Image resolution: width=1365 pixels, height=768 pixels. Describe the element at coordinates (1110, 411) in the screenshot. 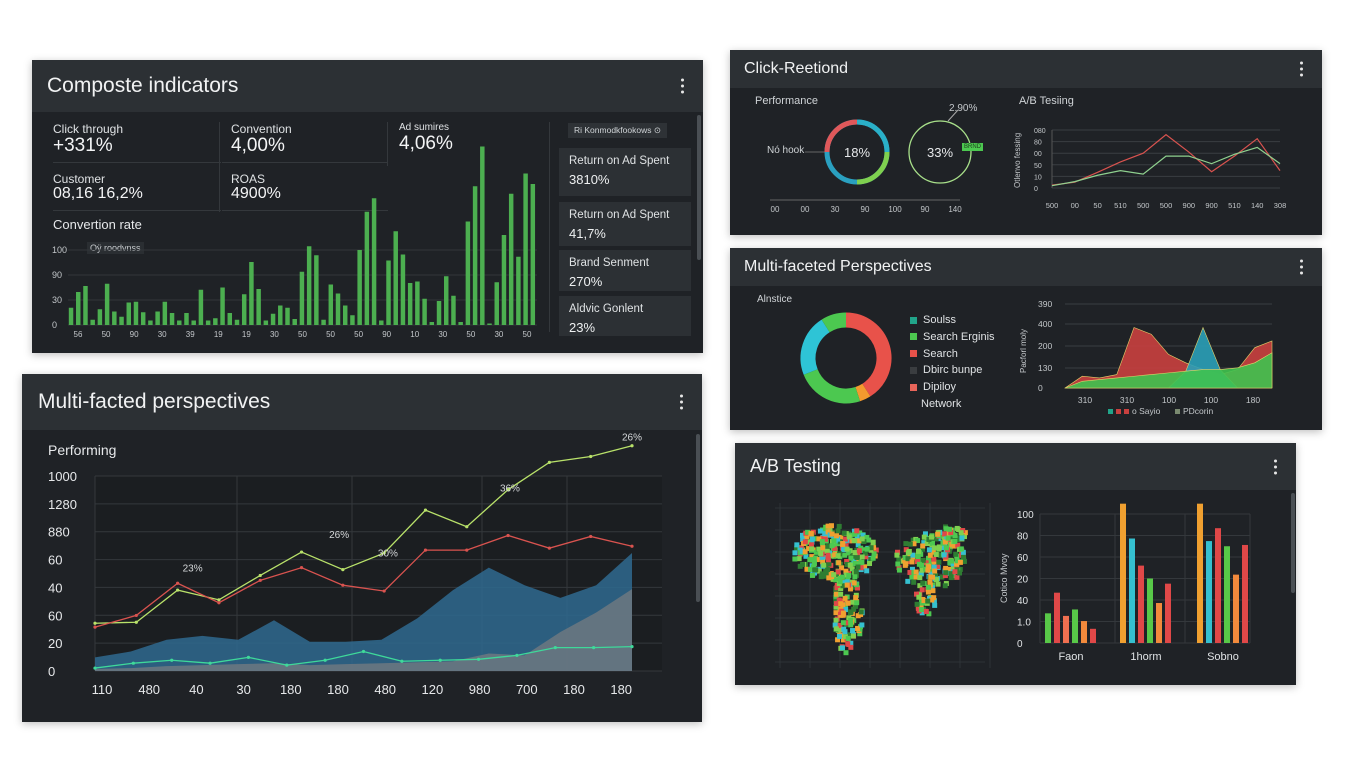

I see `legend-swatch` at that location.